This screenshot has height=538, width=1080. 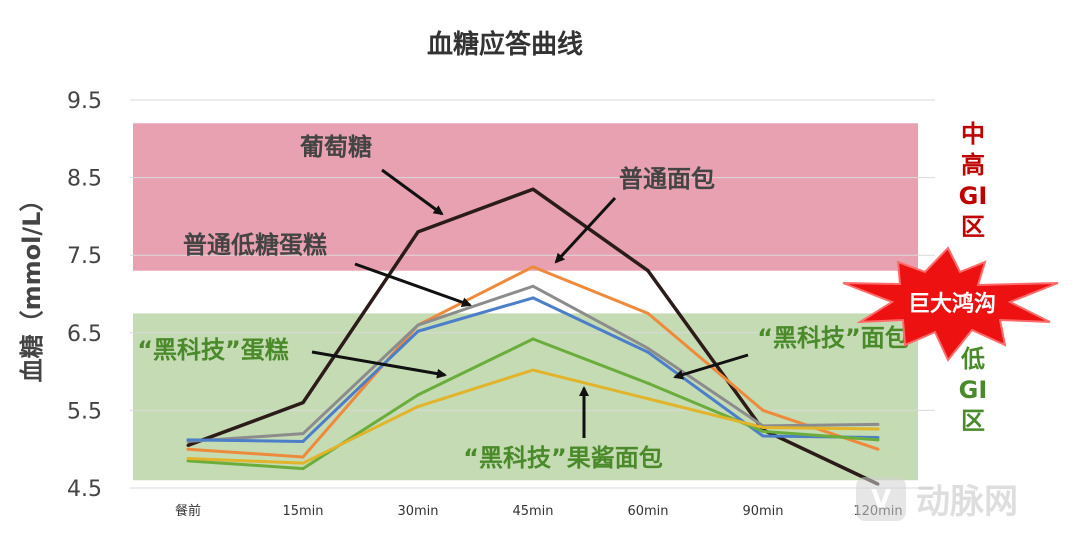 What do you see at coordinates (335, 147) in the screenshot?
I see `annotation-glucose: 葡萄糖` at bounding box center [335, 147].